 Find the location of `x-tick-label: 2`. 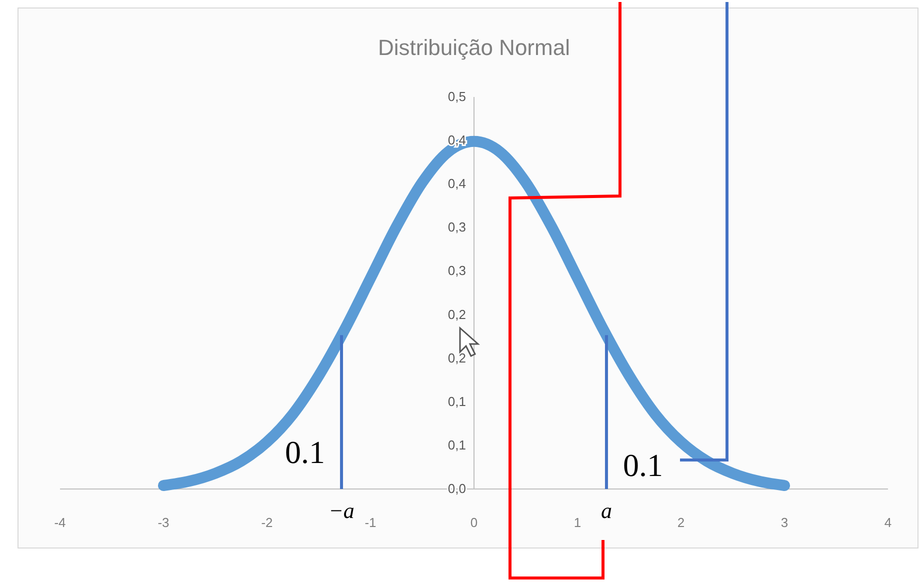

x-tick-label: 2 is located at coordinates (681, 522).